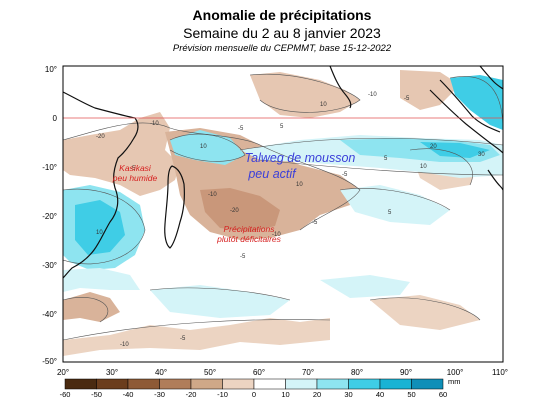  I want to click on sumatra-coastline, so click(470, 106).